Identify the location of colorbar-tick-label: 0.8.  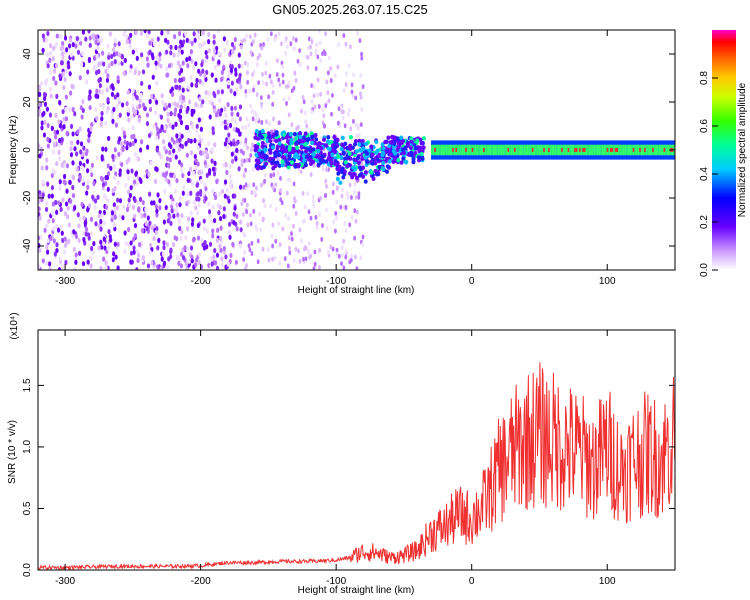
(704, 78).